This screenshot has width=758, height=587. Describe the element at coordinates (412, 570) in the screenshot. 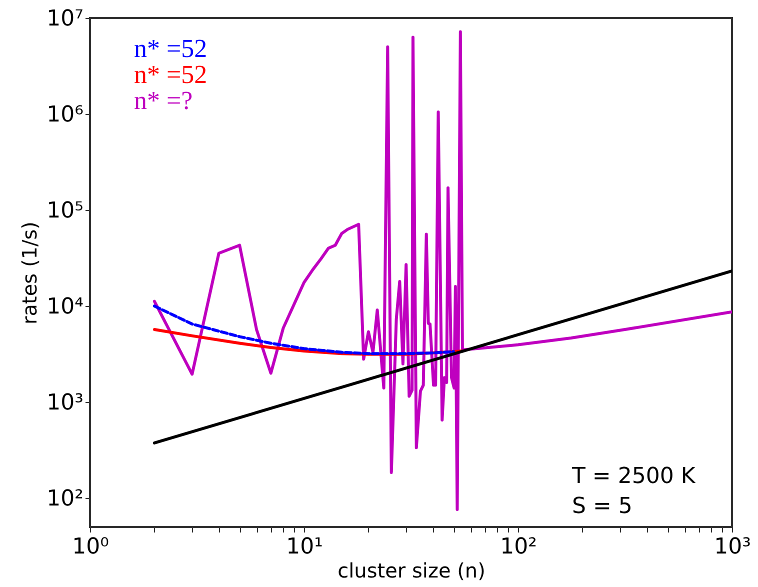

I see `x-axis-title: cluster size (n)` at that location.